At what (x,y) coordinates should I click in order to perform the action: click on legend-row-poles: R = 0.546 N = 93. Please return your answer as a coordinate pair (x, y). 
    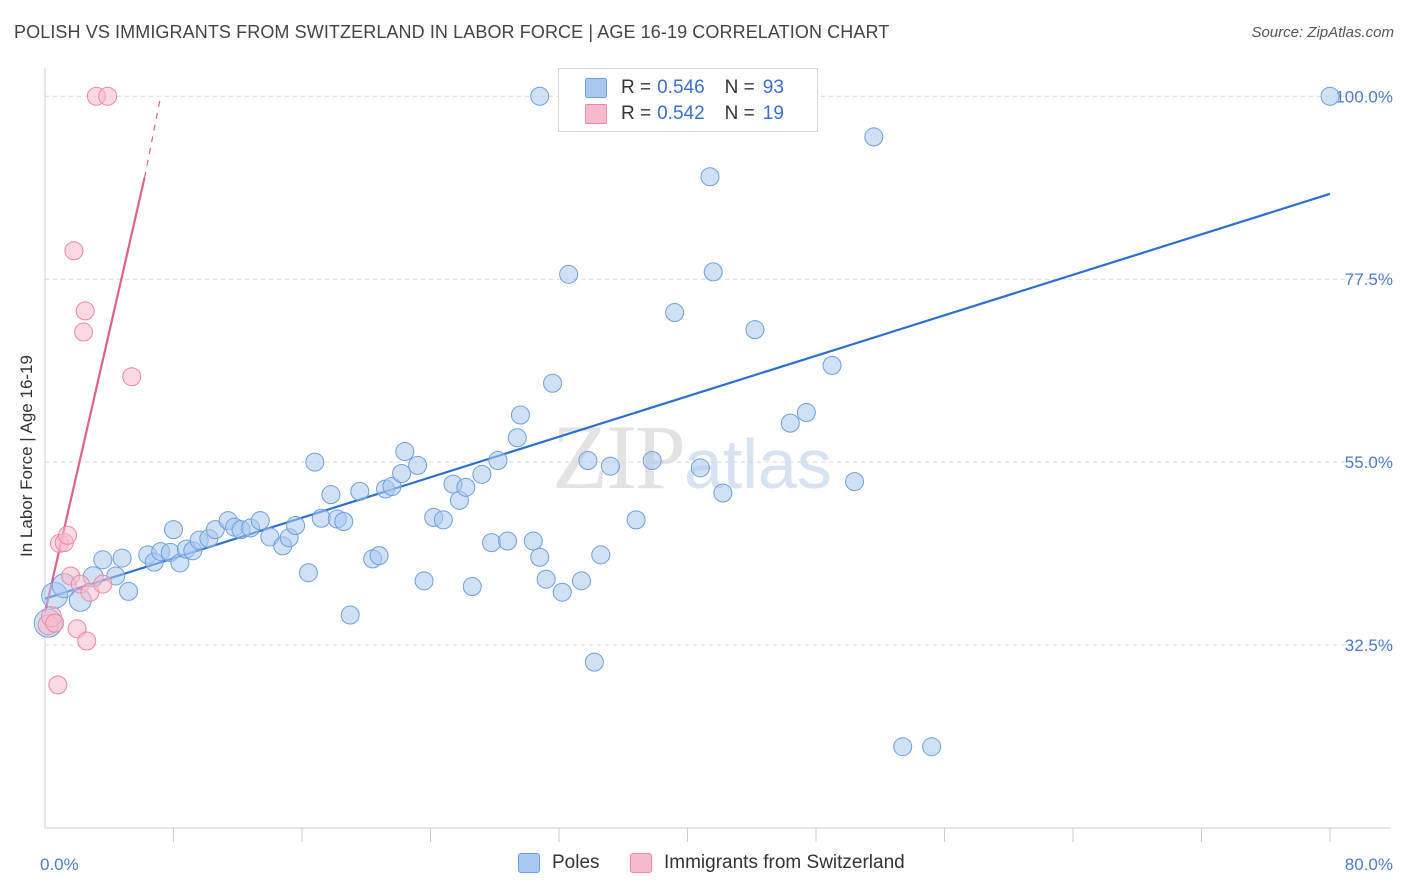
    Looking at the image, I should click on (684, 88).